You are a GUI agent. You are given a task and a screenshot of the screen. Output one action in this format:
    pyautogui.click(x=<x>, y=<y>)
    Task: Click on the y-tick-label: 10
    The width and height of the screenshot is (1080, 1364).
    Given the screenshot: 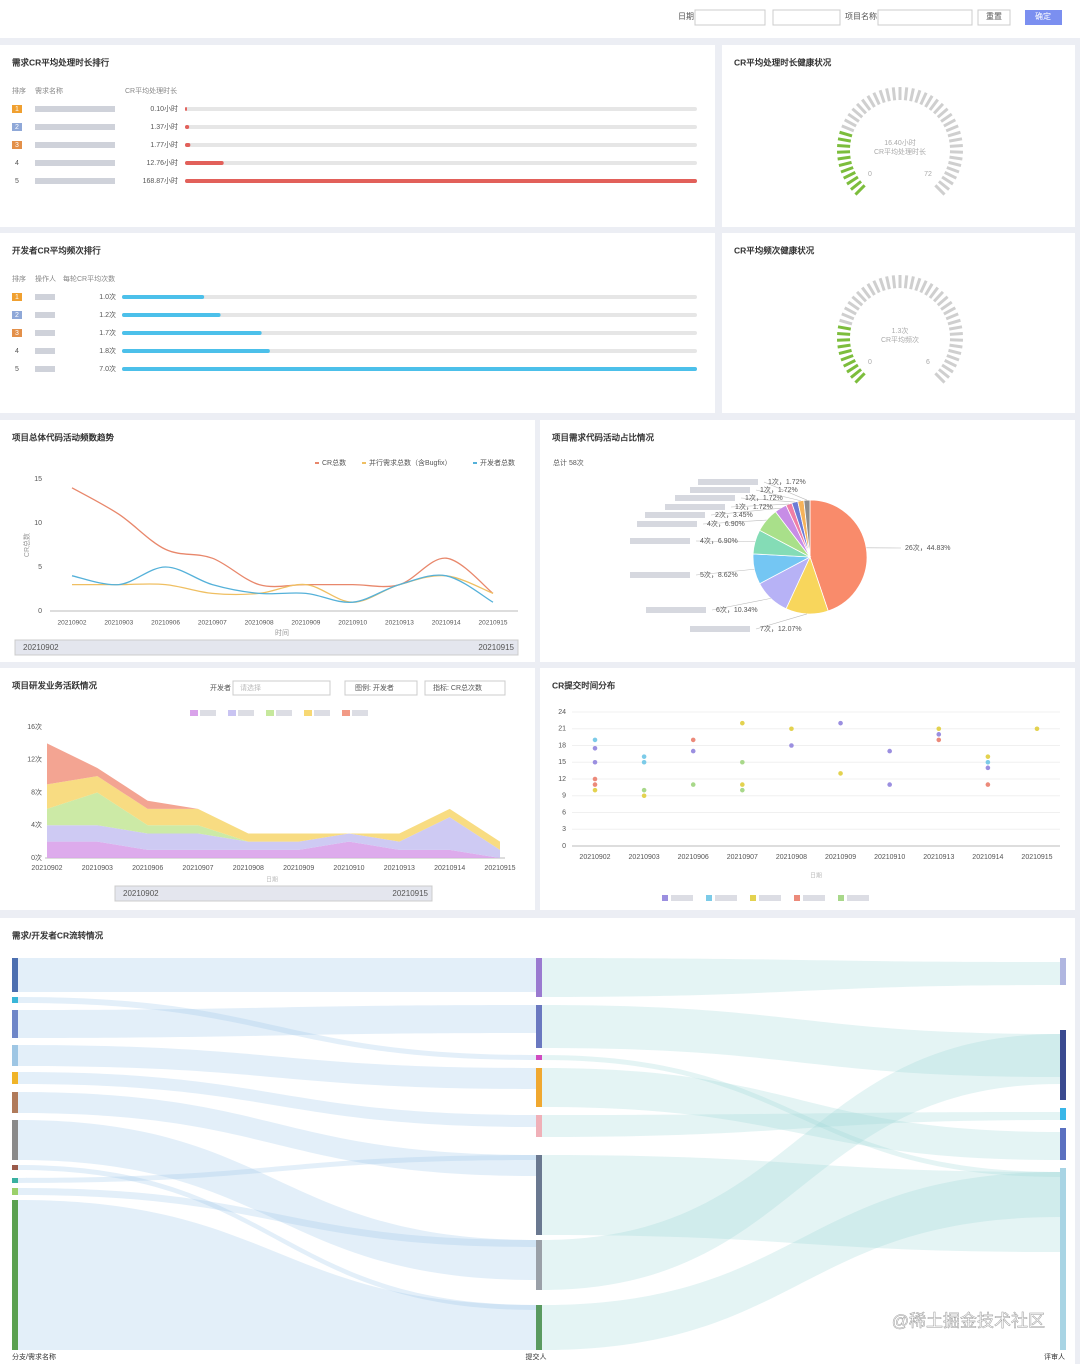 What is the action you would take?
    pyautogui.click(x=38, y=523)
    